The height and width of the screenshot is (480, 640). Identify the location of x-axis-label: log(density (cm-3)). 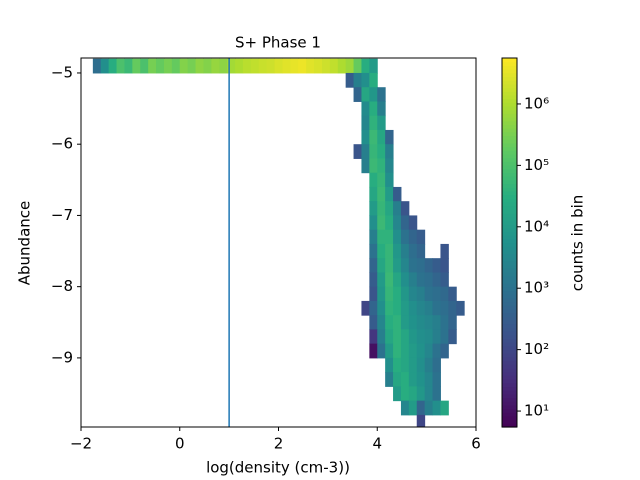
(278, 468).